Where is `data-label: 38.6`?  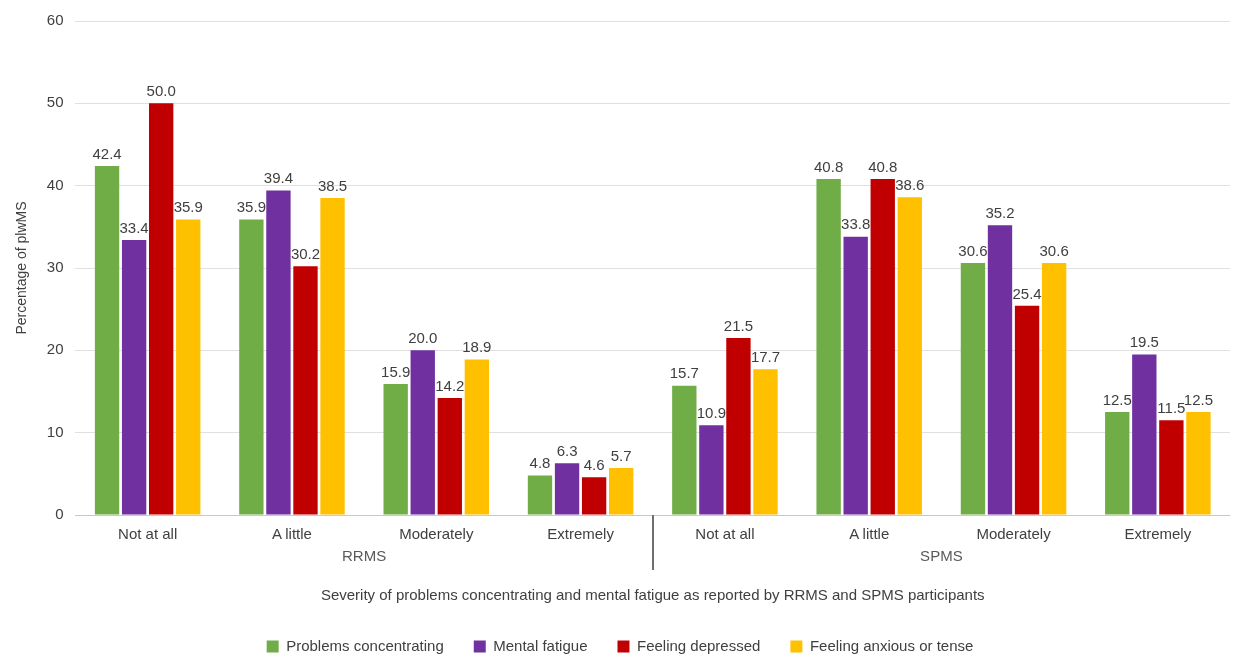
data-label: 38.6 is located at coordinates (910, 184).